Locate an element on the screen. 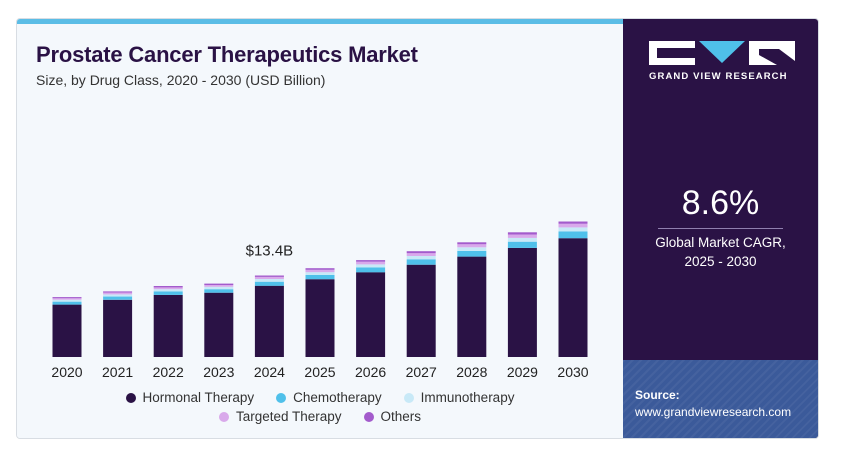  bar-segment-others-2026 is located at coordinates (371, 261).